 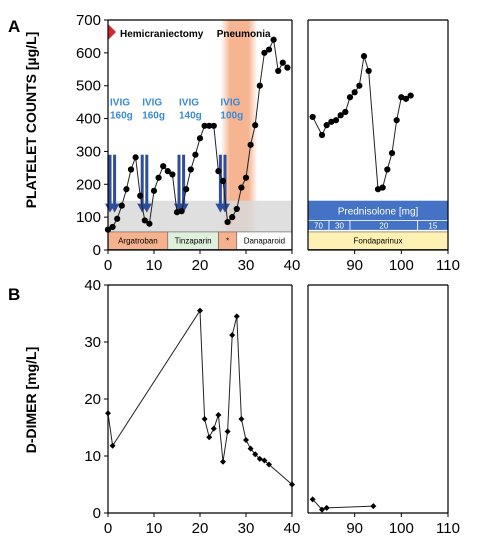 What do you see at coordinates (138, 241) in the screenshot?
I see `drug-label: Argatroban` at bounding box center [138, 241].